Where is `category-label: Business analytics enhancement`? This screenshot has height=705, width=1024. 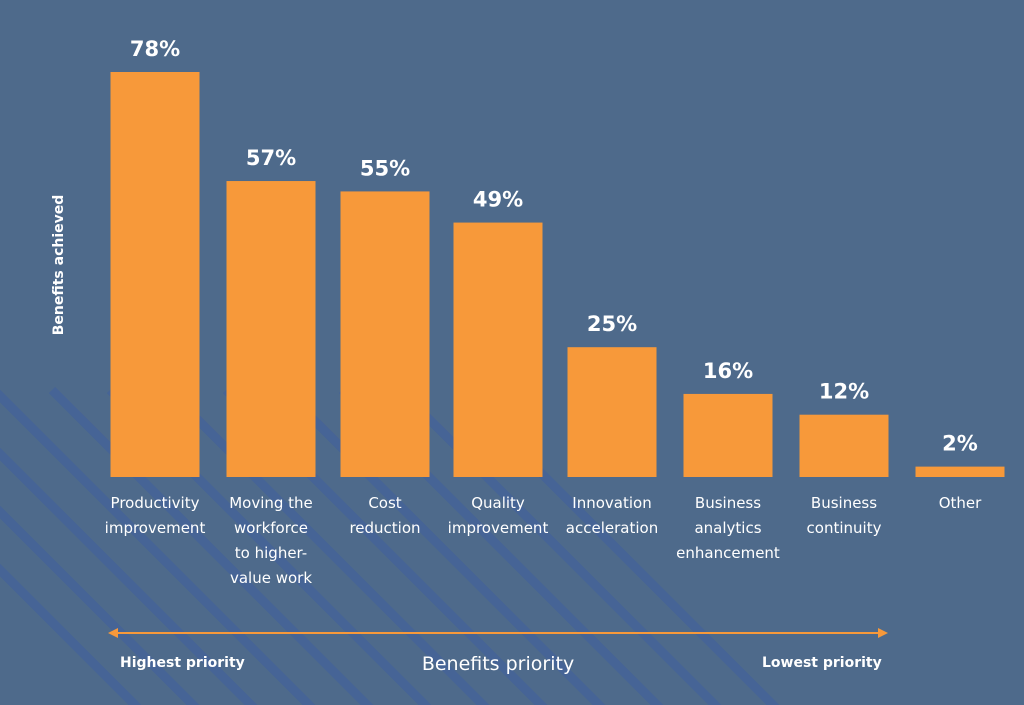 category-label: Business analytics enhancement is located at coordinates (728, 528).